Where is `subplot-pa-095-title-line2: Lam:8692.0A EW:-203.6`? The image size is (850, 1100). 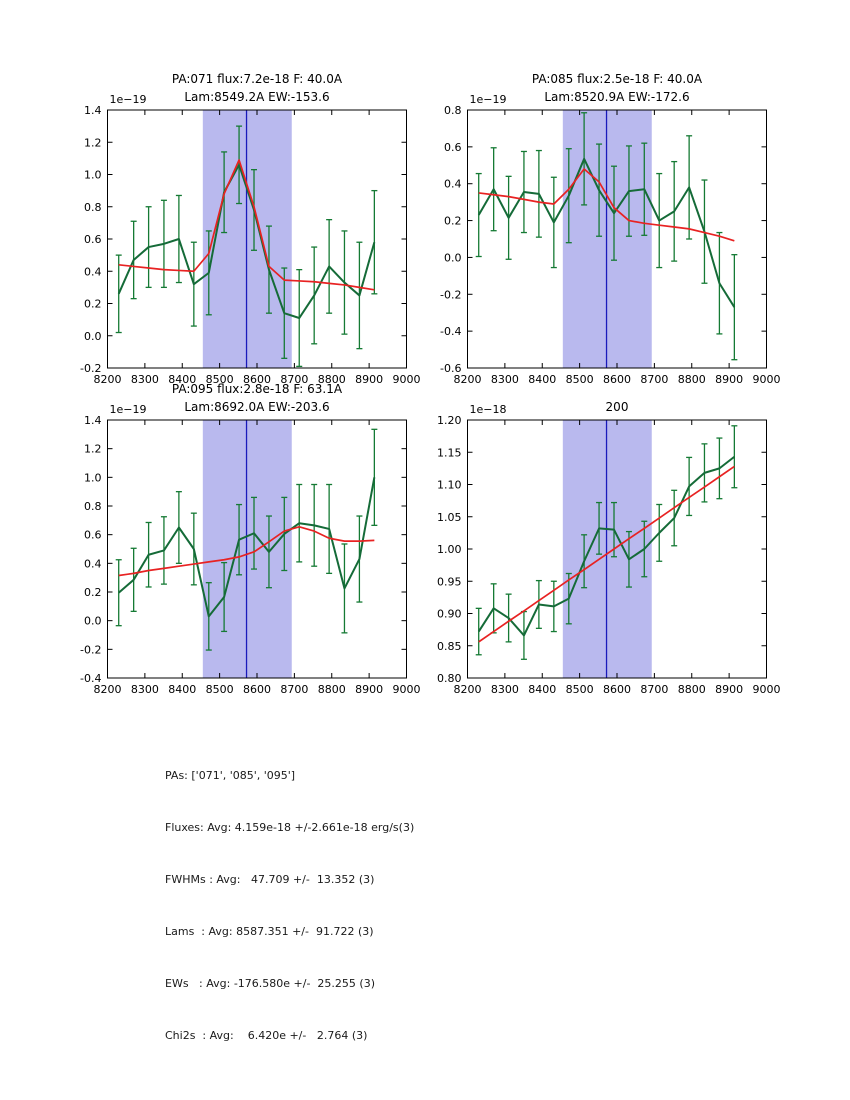 subplot-pa-095-title-line2: Lam:8692.0A EW:-203.6 is located at coordinates (257, 407).